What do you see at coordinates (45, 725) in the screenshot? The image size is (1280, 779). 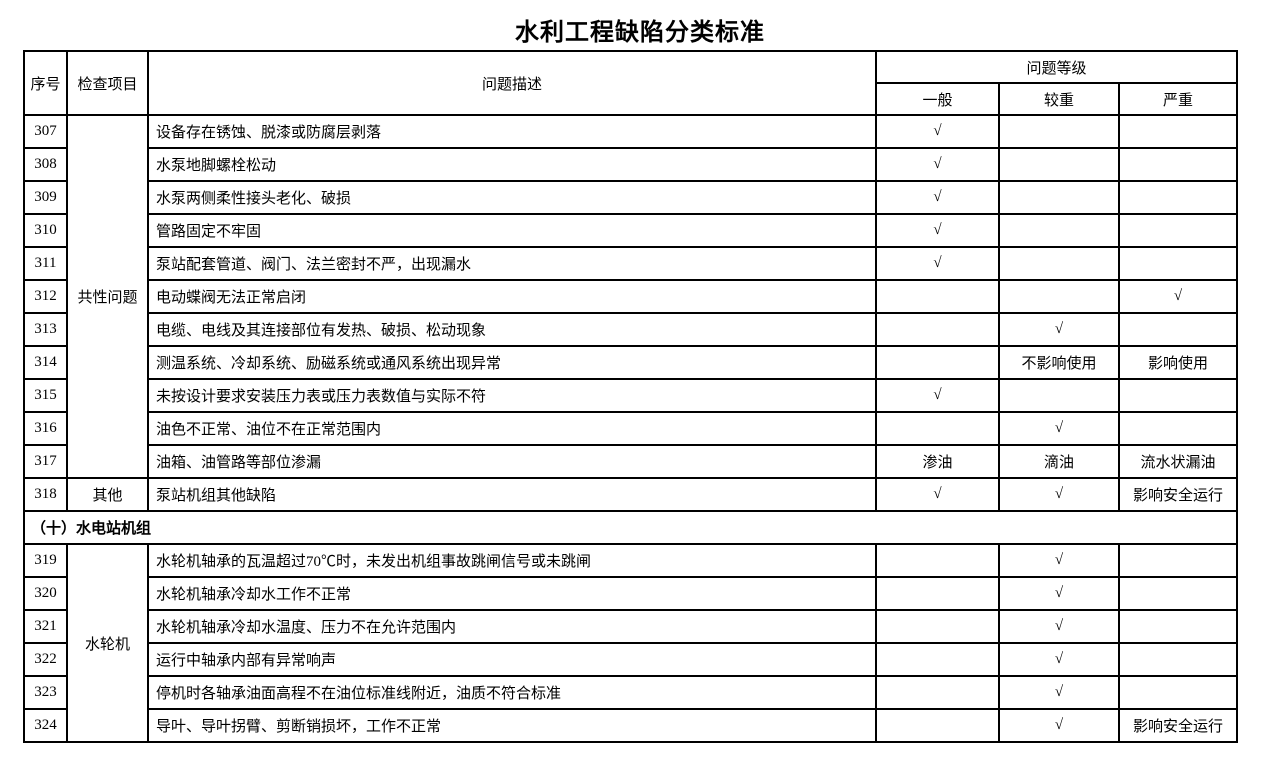 I see `row-serial: 324` at bounding box center [45, 725].